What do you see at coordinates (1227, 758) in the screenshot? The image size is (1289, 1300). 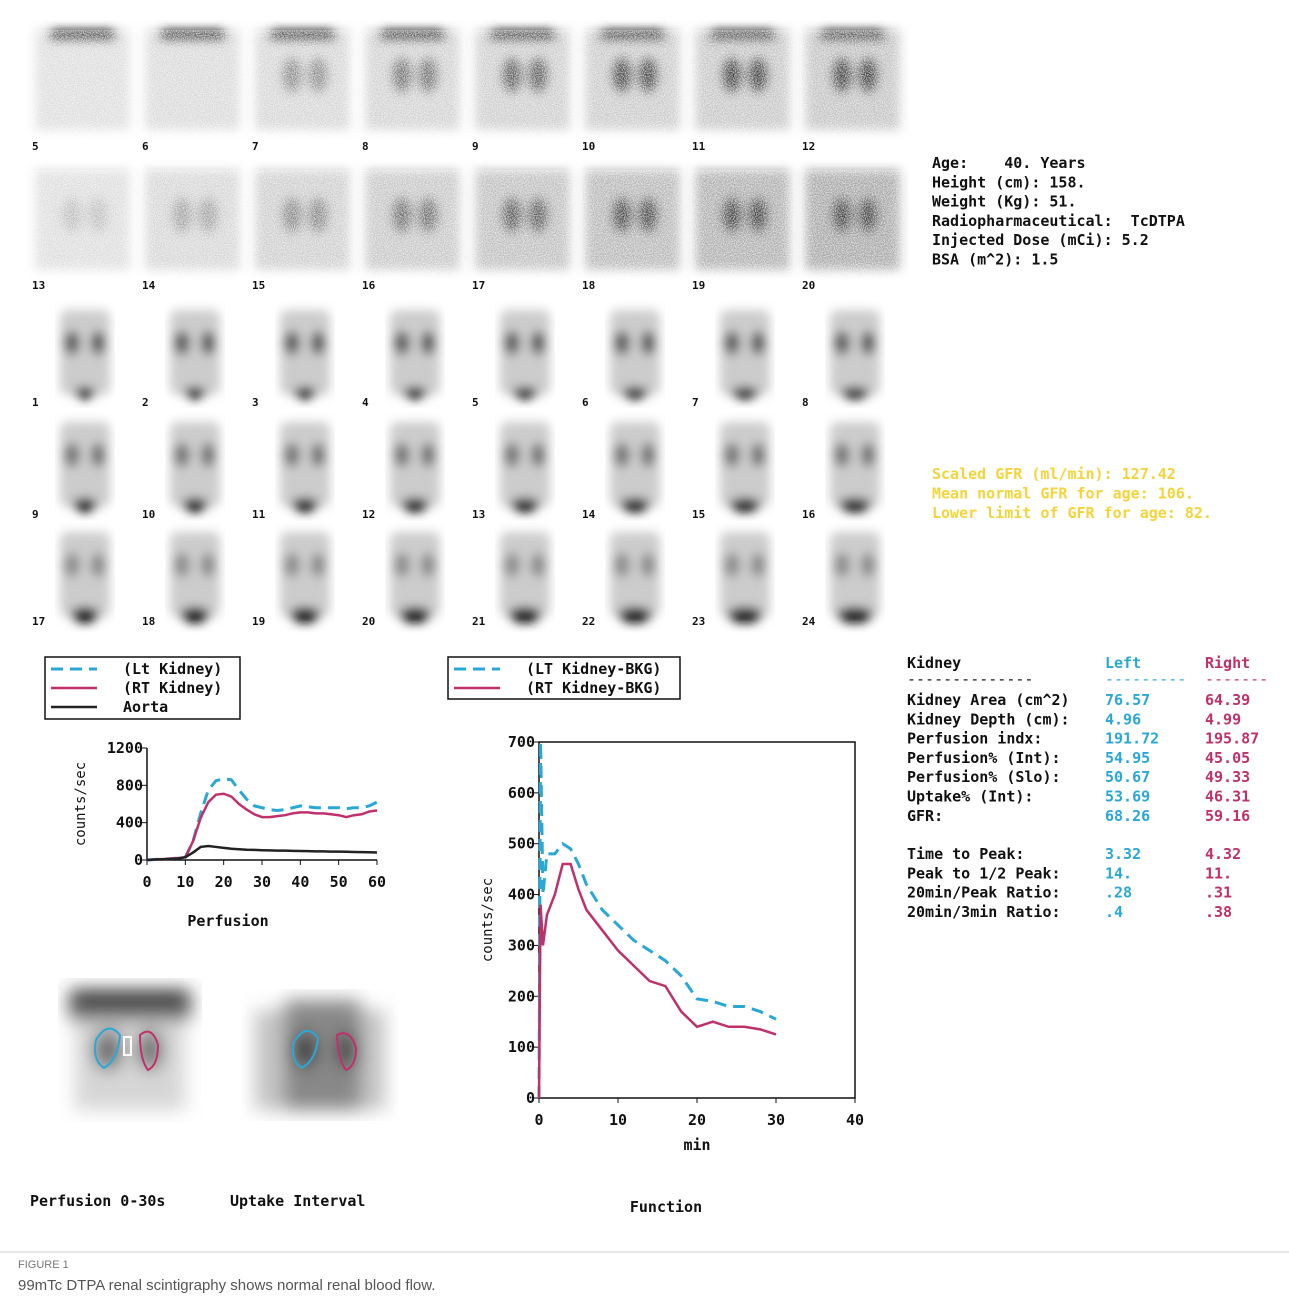 I see `table-cell: 45.05` at bounding box center [1227, 758].